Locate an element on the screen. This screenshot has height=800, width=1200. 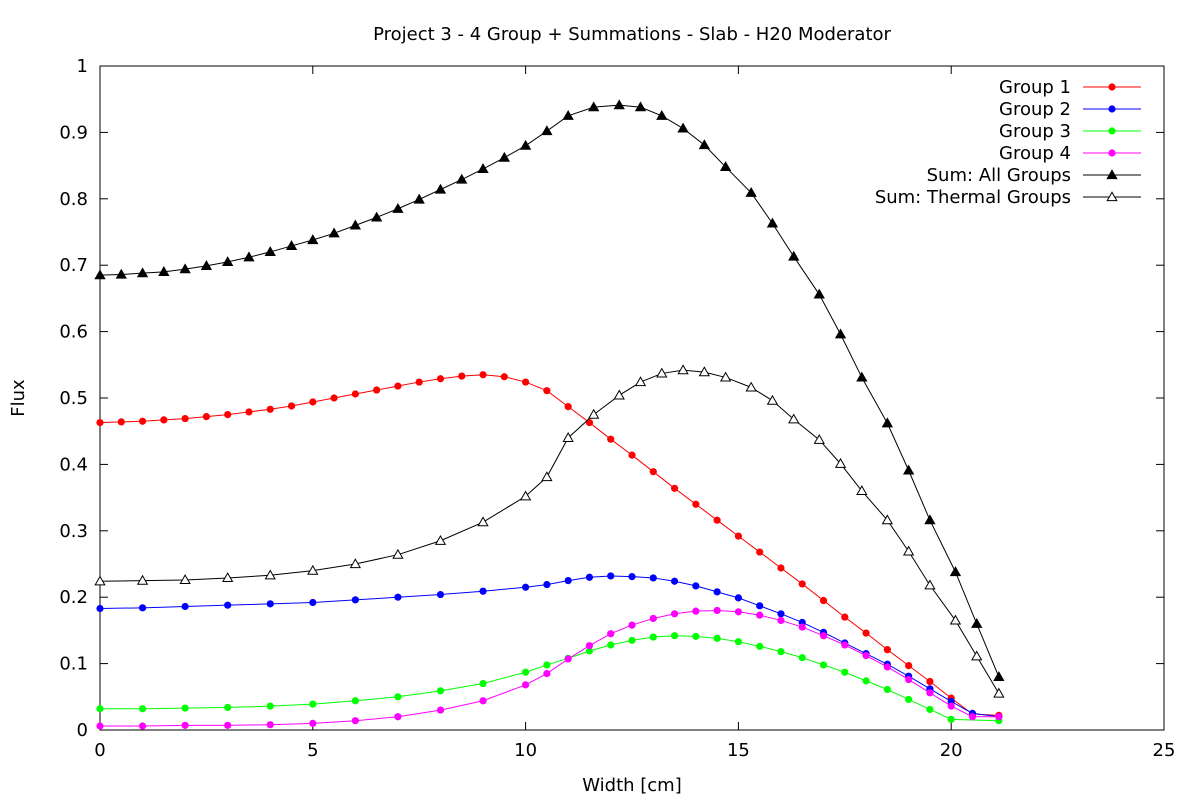
series-line is located at coordinates (549, 678).